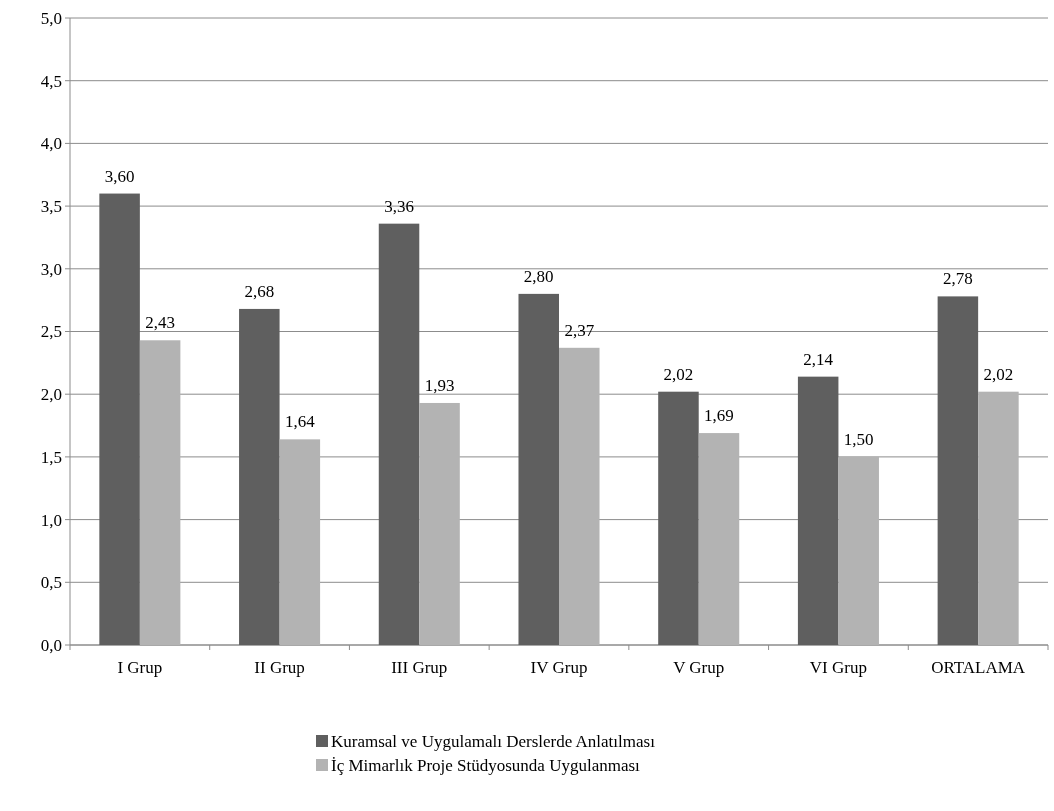 This screenshot has width=1054, height=811. I want to click on data-label: 2,68, so click(259, 291).